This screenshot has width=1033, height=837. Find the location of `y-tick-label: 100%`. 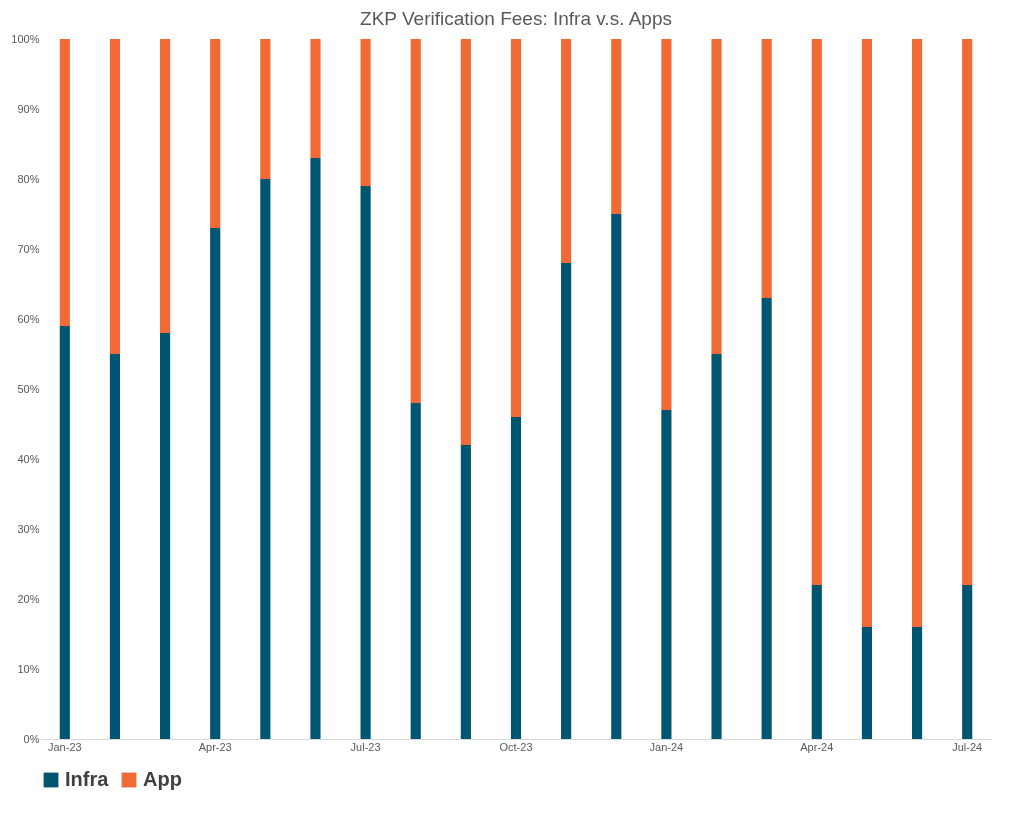

y-tick-label: 100% is located at coordinates (25, 38).